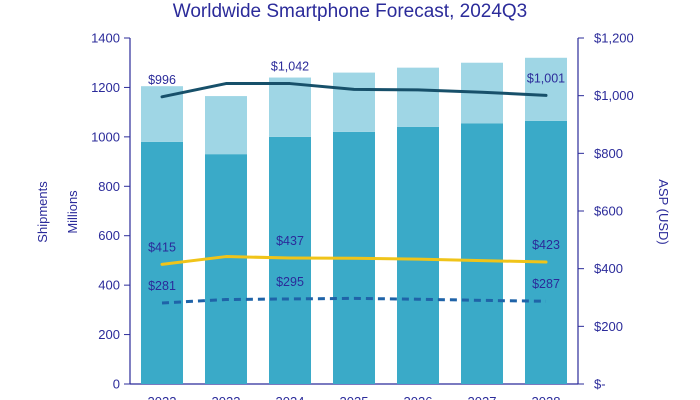  Describe the element at coordinates (546, 78) in the screenshot. I see `asp-data-label: $1,001` at that location.